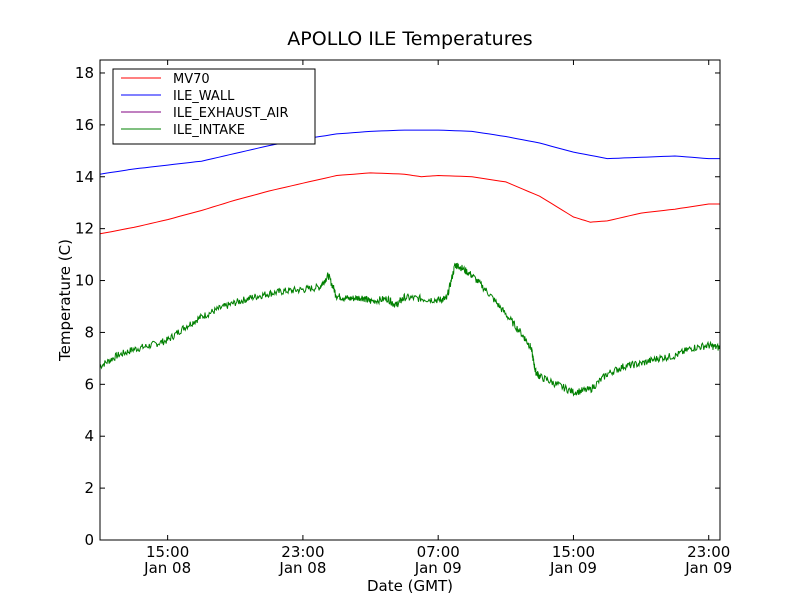  What do you see at coordinates (89, 384) in the screenshot?
I see `y-tick-label: 6` at bounding box center [89, 384].